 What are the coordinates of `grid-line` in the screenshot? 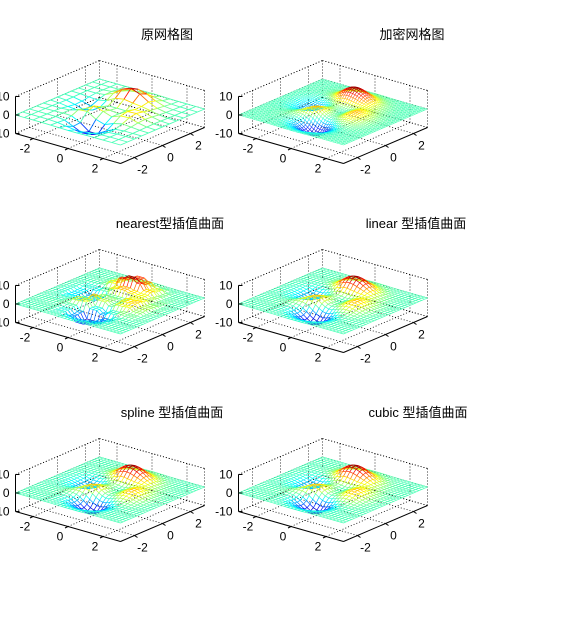 It's located at (138, 118).